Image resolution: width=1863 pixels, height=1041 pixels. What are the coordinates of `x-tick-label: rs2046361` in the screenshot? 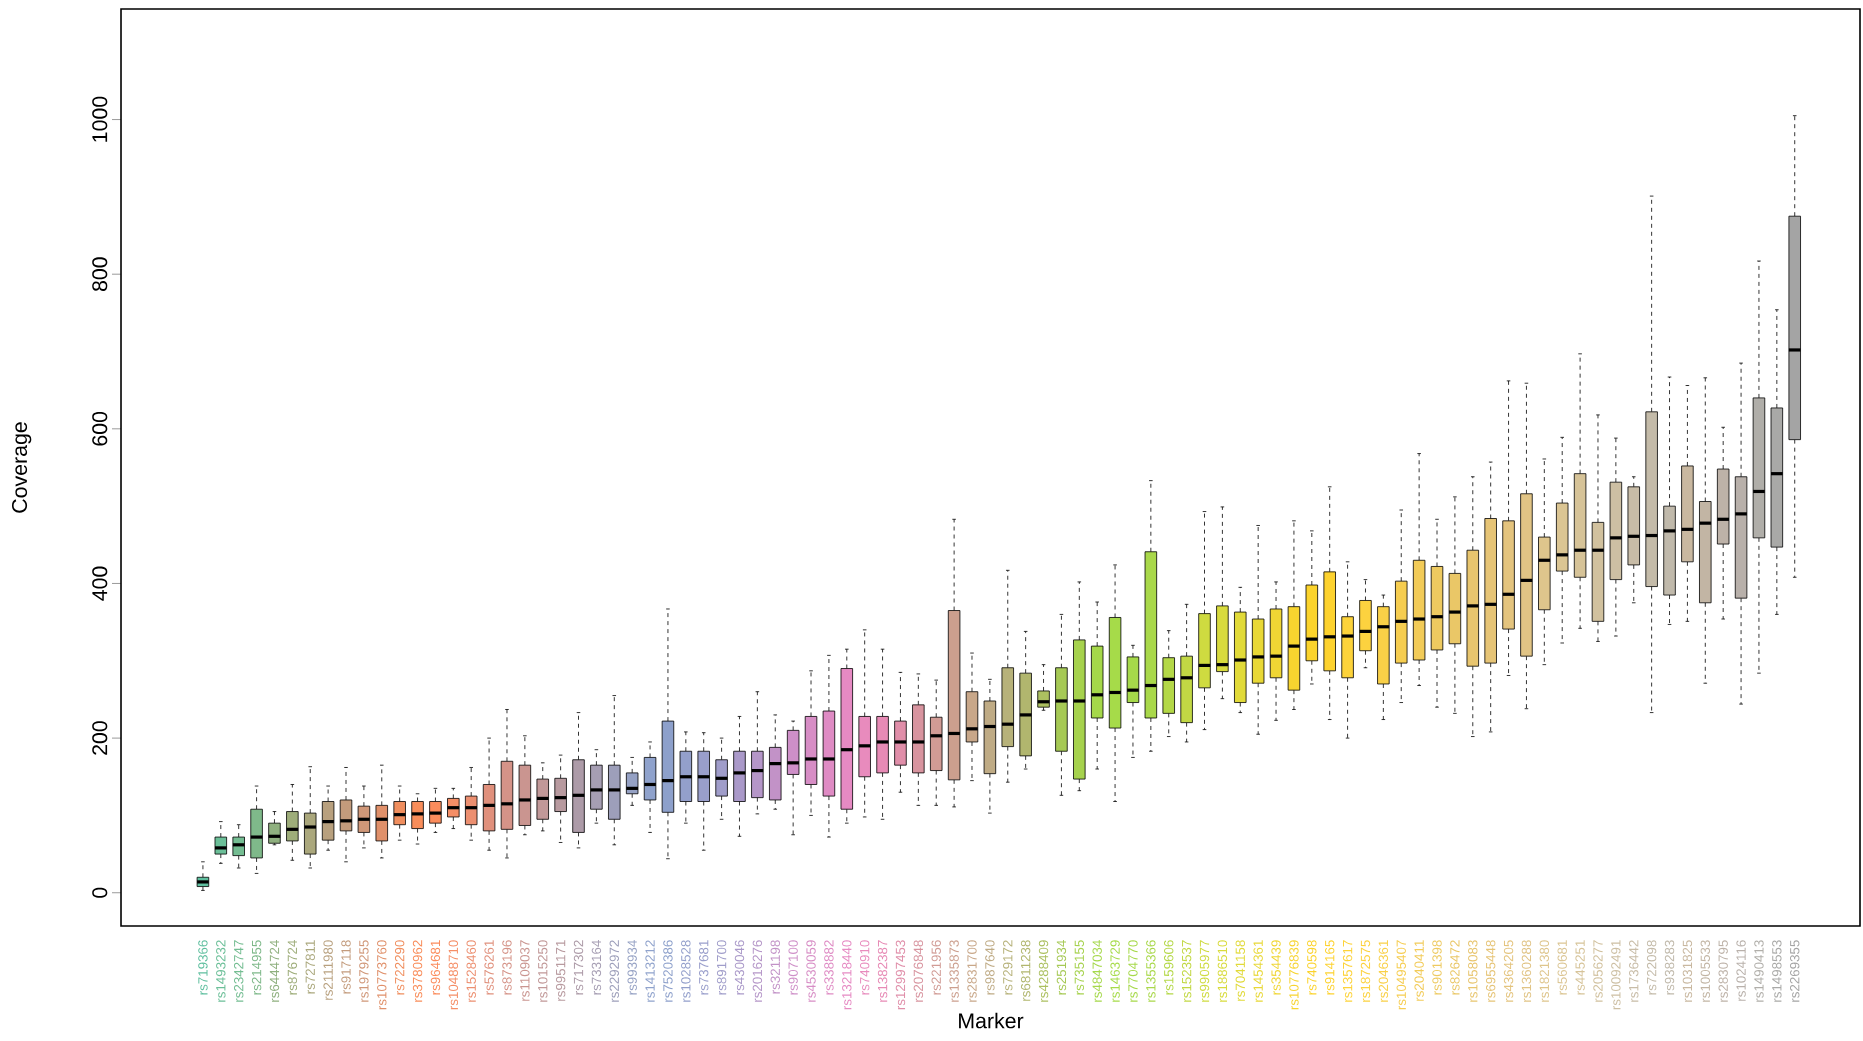 It's located at (1383, 971).